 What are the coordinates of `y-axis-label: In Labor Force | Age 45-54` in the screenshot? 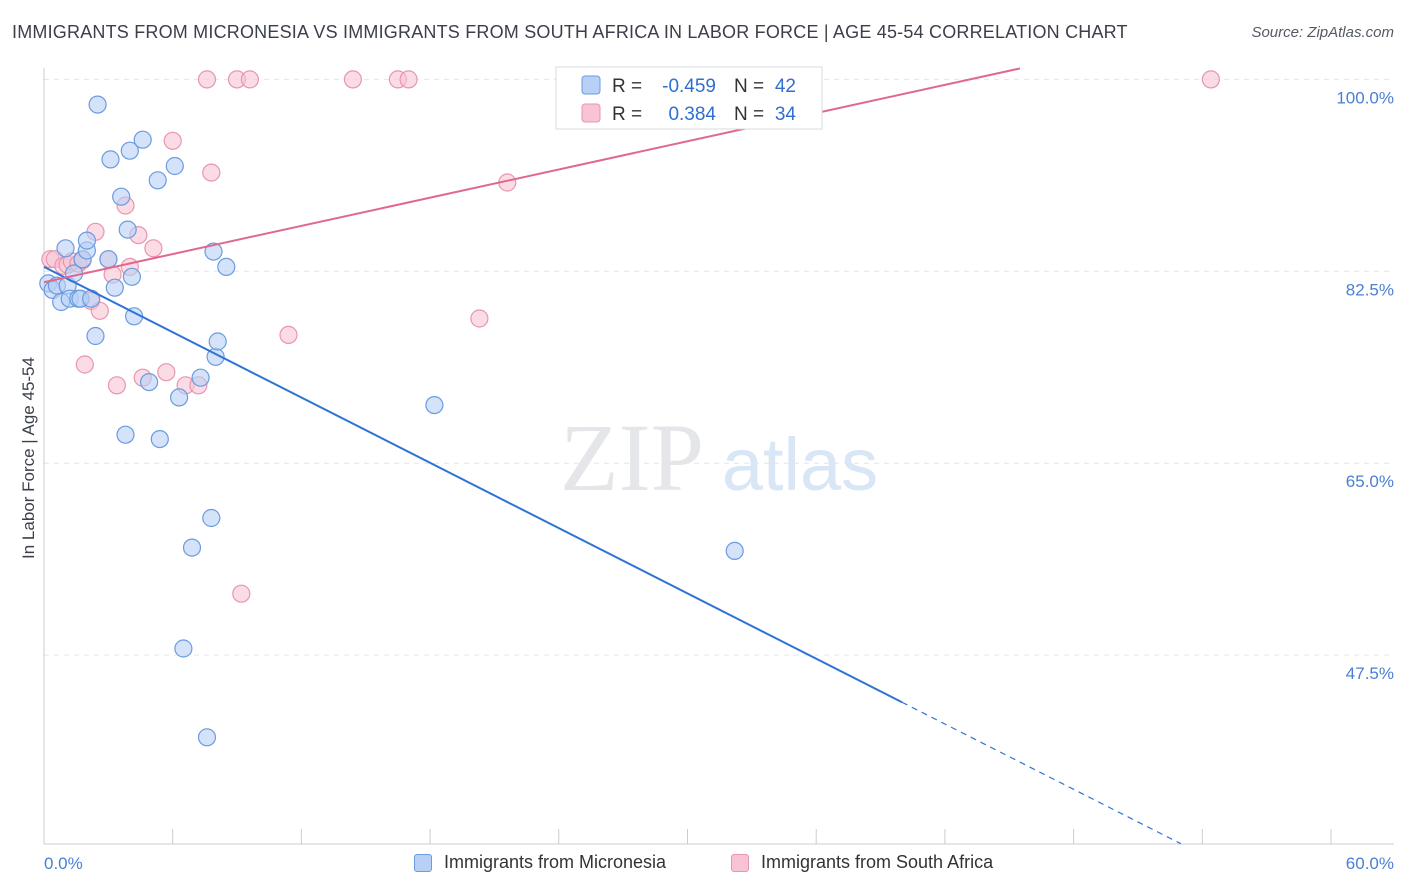 It's located at (28, 458).